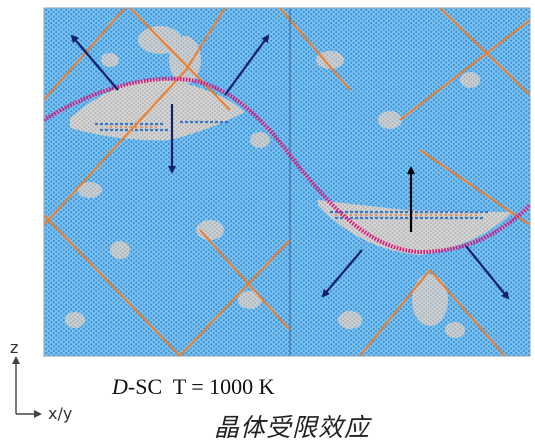 The height and width of the screenshot is (446, 535). Describe the element at coordinates (292, 427) in the screenshot. I see `subtitle: 晶体受限效应` at that location.